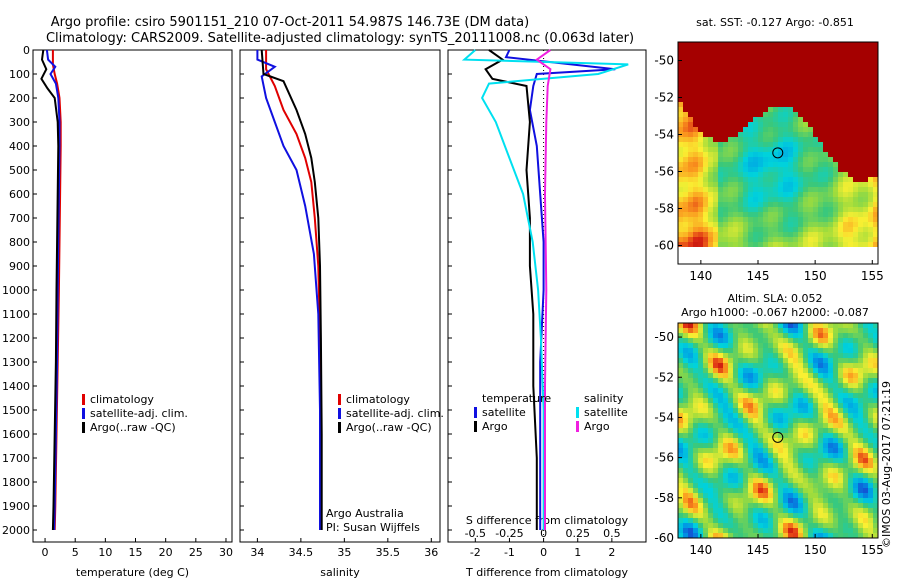 The height and width of the screenshot is (580, 900). What do you see at coordinates (139, 413) in the screenshot?
I see `legend-label: satellite-adj. clim.` at bounding box center [139, 413].